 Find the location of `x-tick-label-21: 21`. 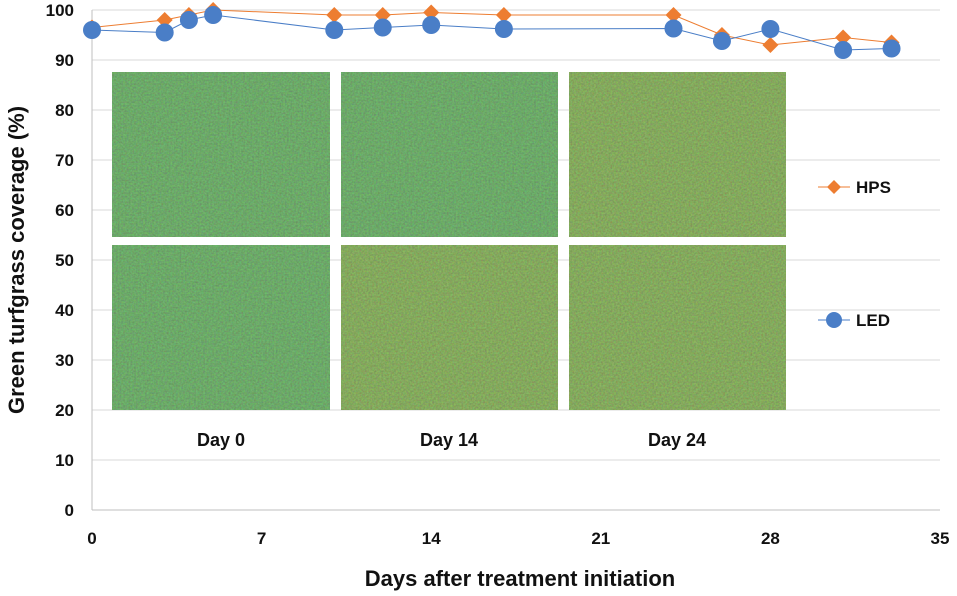

x-tick-label-21: 21 is located at coordinates (600, 538).